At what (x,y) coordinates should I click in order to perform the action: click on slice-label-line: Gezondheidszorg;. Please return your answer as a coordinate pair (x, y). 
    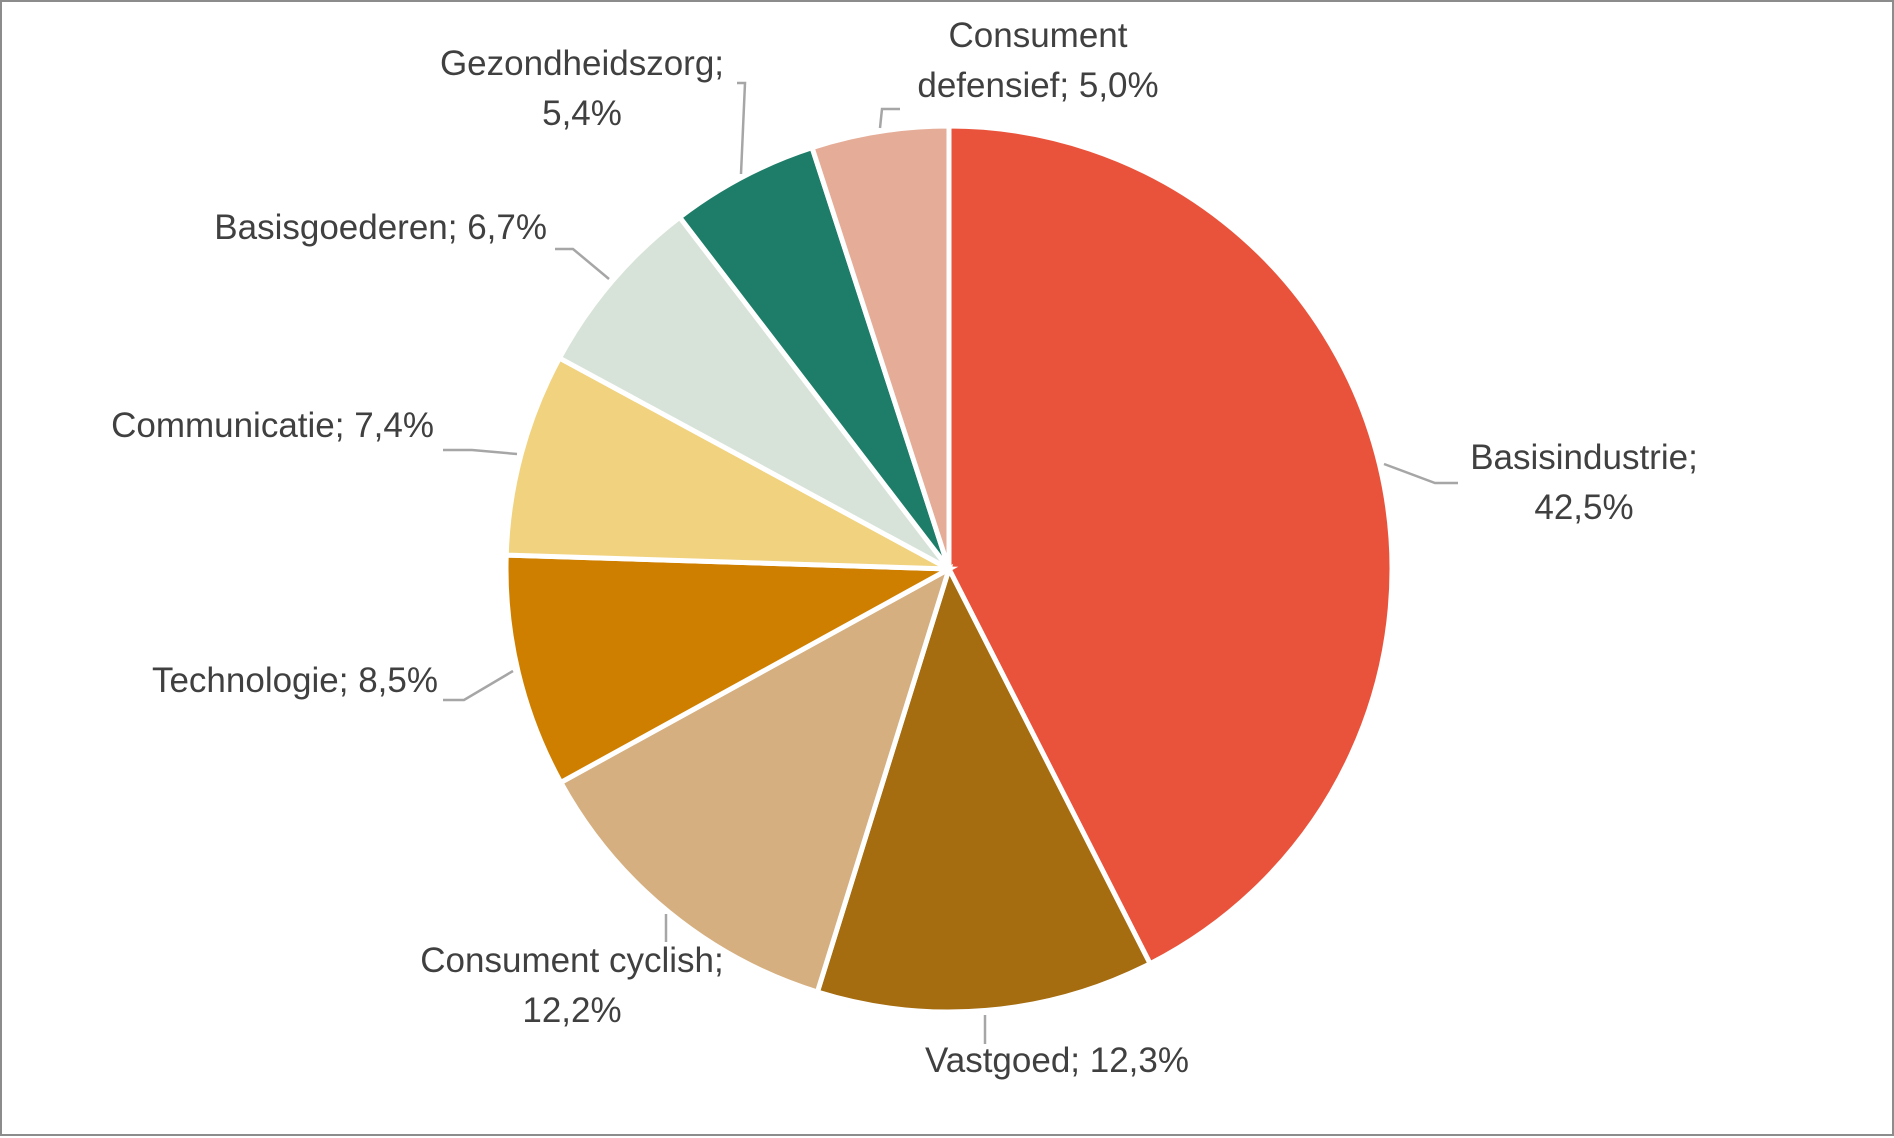
    Looking at the image, I should click on (582, 63).